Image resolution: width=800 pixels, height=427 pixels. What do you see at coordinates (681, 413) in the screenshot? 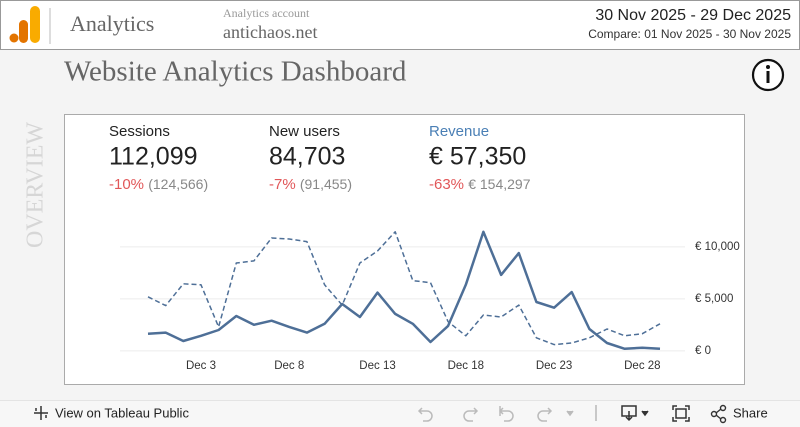
I see `fullscreen-icon` at bounding box center [681, 413].